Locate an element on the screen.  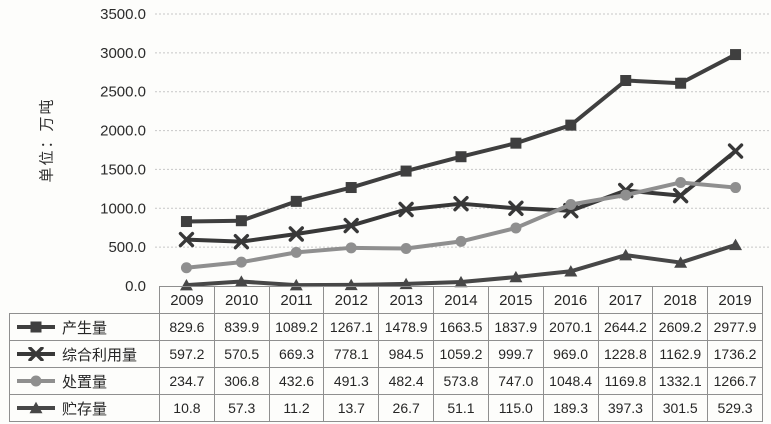
y-tick-label: 3000.0 is located at coordinates (123, 53).